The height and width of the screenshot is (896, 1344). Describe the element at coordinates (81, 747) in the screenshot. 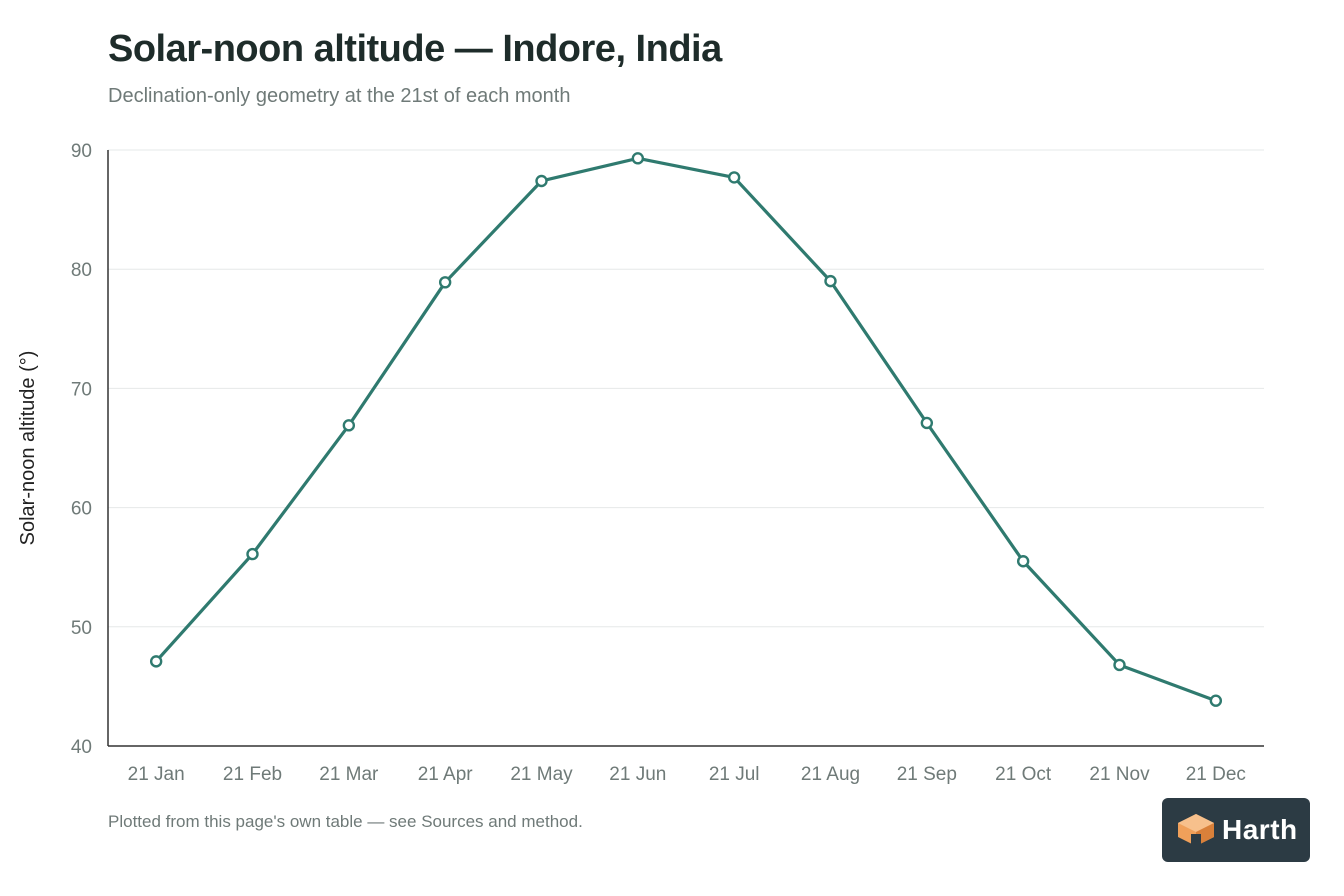

I see `y-tick-label: 40` at that location.